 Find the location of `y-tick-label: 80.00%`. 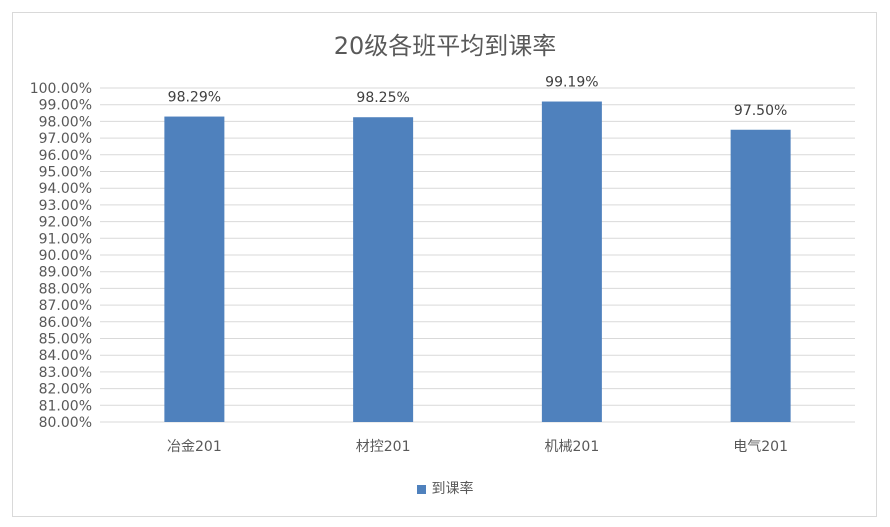

y-tick-label: 80.00% is located at coordinates (65, 423).